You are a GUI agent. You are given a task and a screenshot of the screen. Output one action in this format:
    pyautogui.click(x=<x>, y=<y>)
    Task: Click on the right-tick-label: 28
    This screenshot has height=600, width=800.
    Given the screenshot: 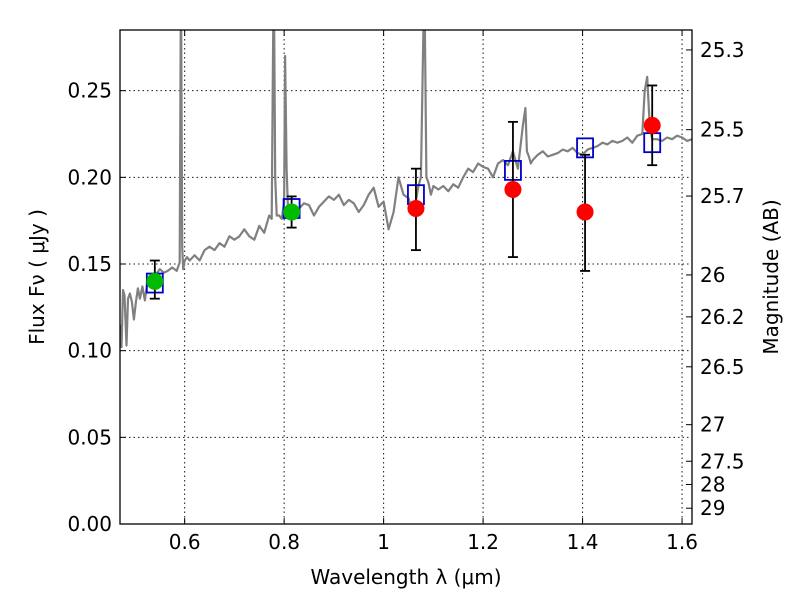 What is the action you would take?
    pyautogui.click(x=712, y=484)
    